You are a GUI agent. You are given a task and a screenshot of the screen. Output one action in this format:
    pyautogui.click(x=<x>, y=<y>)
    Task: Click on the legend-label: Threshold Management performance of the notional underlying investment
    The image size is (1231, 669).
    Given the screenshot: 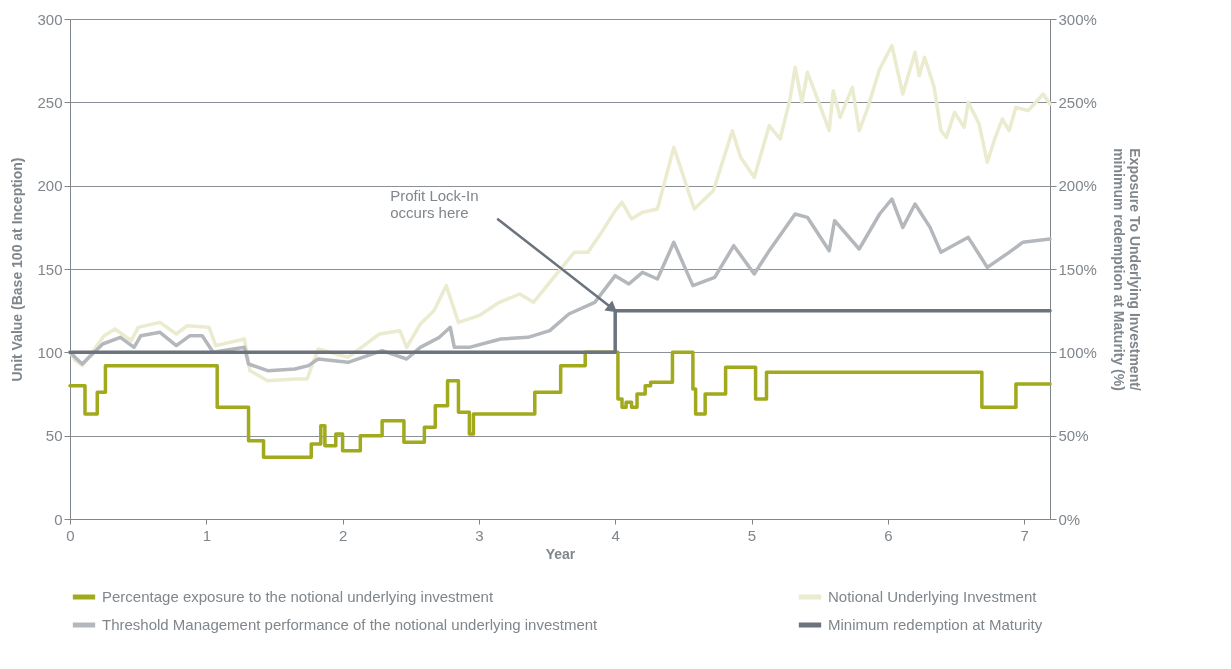 What is the action you would take?
    pyautogui.click(x=350, y=624)
    